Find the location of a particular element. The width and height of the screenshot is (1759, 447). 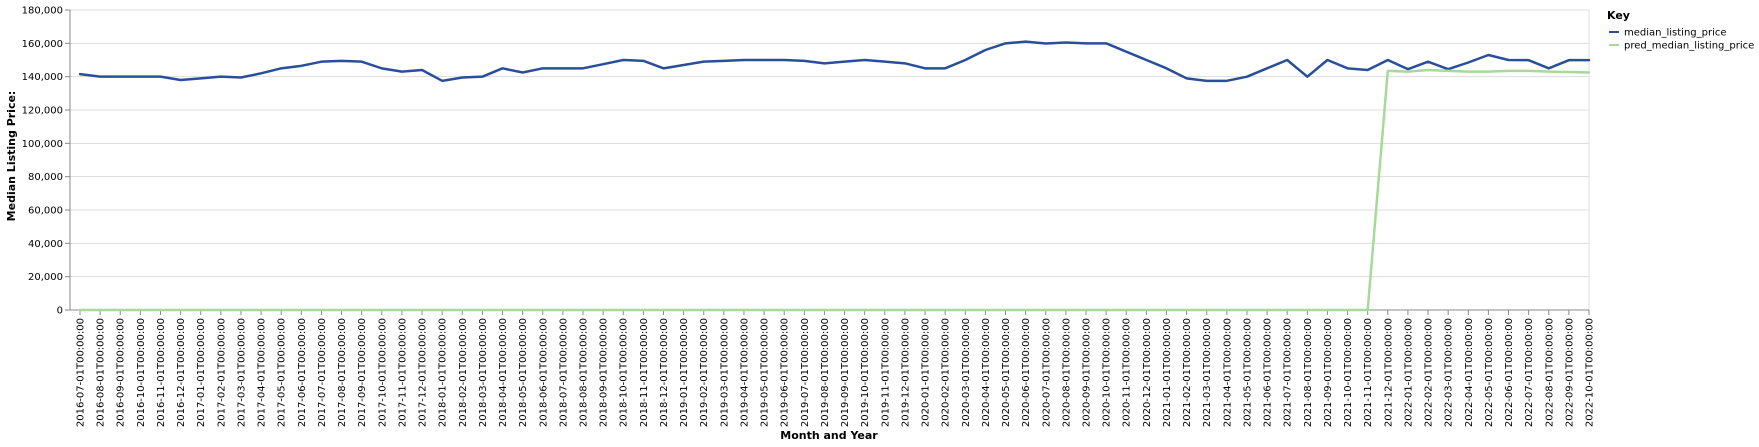

x-tick-label: 2017-01-01T00:00:00 is located at coordinates (201, 372).